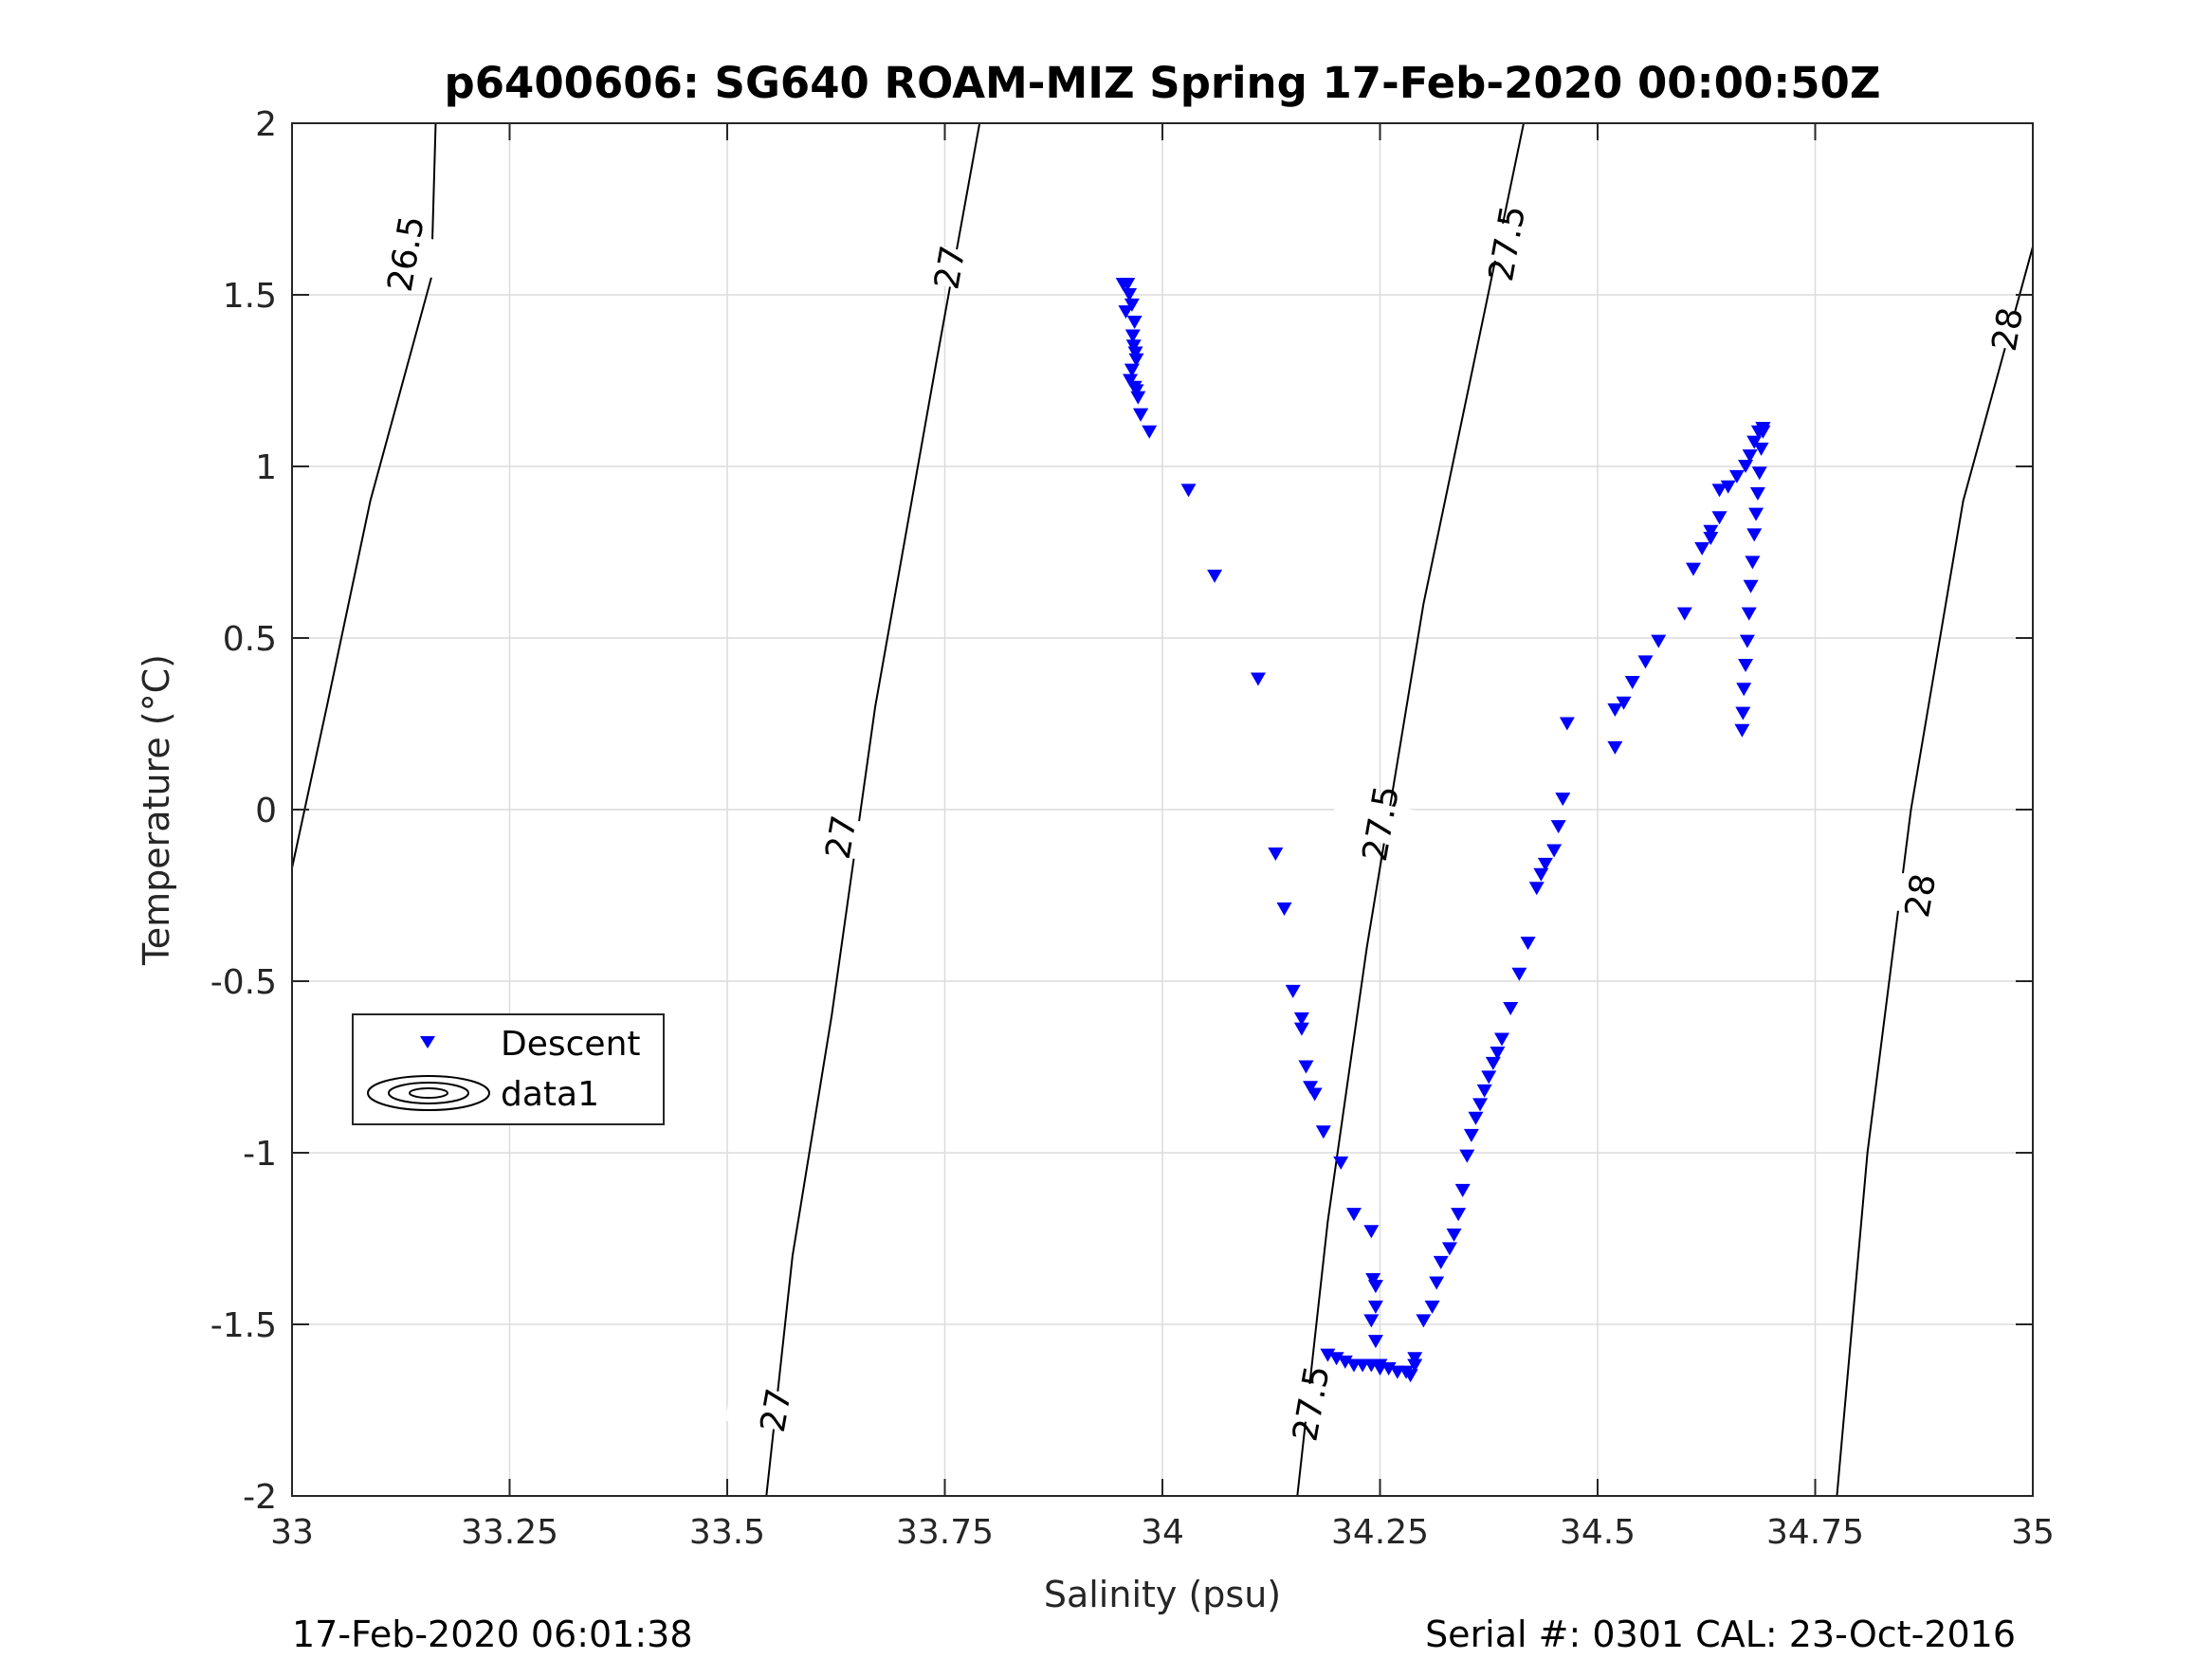 The height and width of the screenshot is (1659, 2212). What do you see at coordinates (427, 1042) in the screenshot?
I see `legend-marker-descent` at bounding box center [427, 1042].